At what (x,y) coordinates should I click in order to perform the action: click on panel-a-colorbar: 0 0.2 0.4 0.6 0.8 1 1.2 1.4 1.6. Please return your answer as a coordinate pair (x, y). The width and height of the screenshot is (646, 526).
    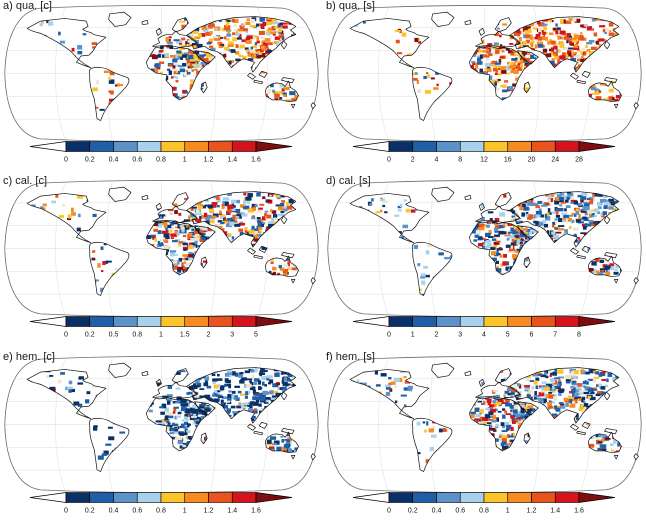
    Looking at the image, I should click on (161, 153).